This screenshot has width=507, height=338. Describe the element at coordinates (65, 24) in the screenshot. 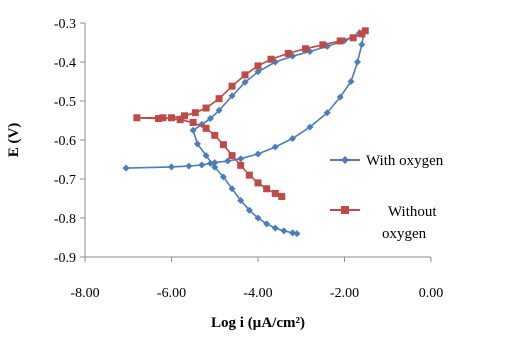

I see `y-tick-label: -0.3` at that location.